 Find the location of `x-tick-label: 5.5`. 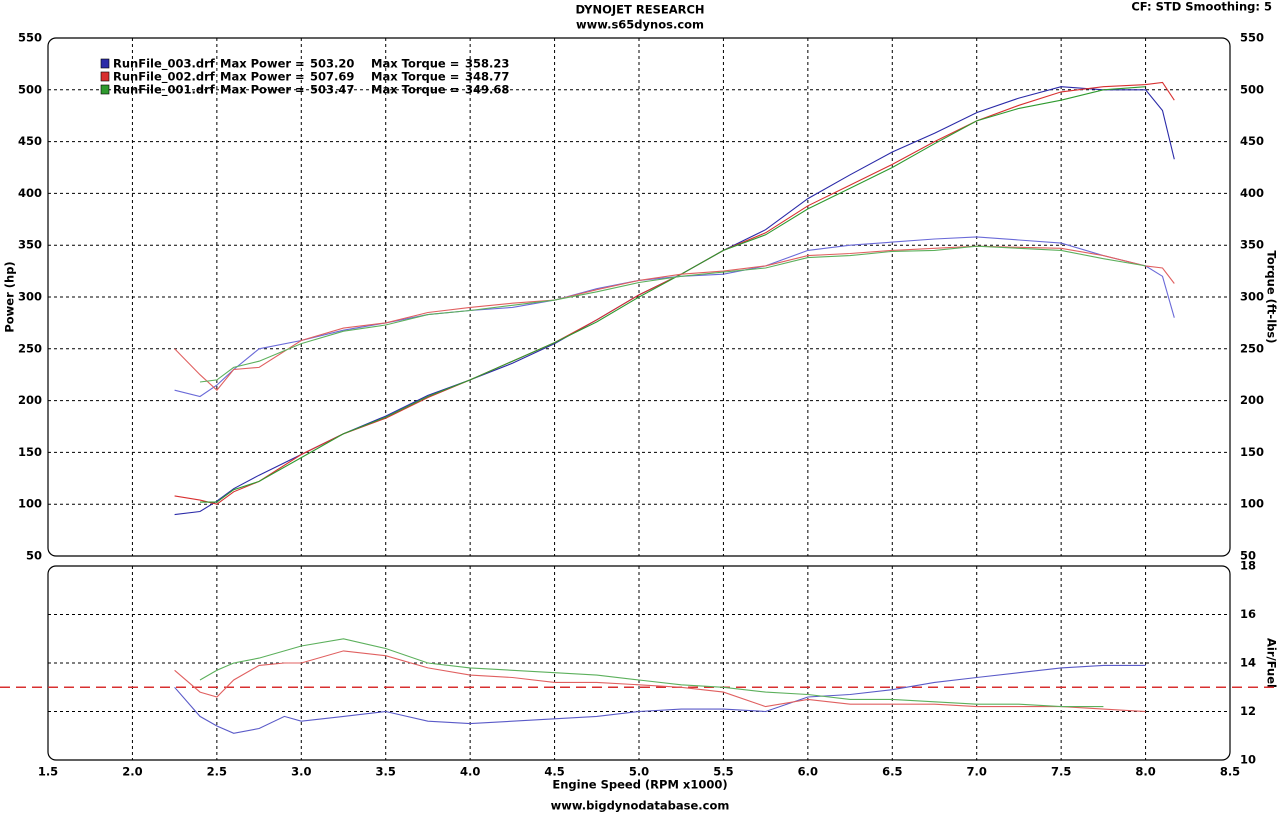

x-tick-label: 5.5 is located at coordinates (723, 772).